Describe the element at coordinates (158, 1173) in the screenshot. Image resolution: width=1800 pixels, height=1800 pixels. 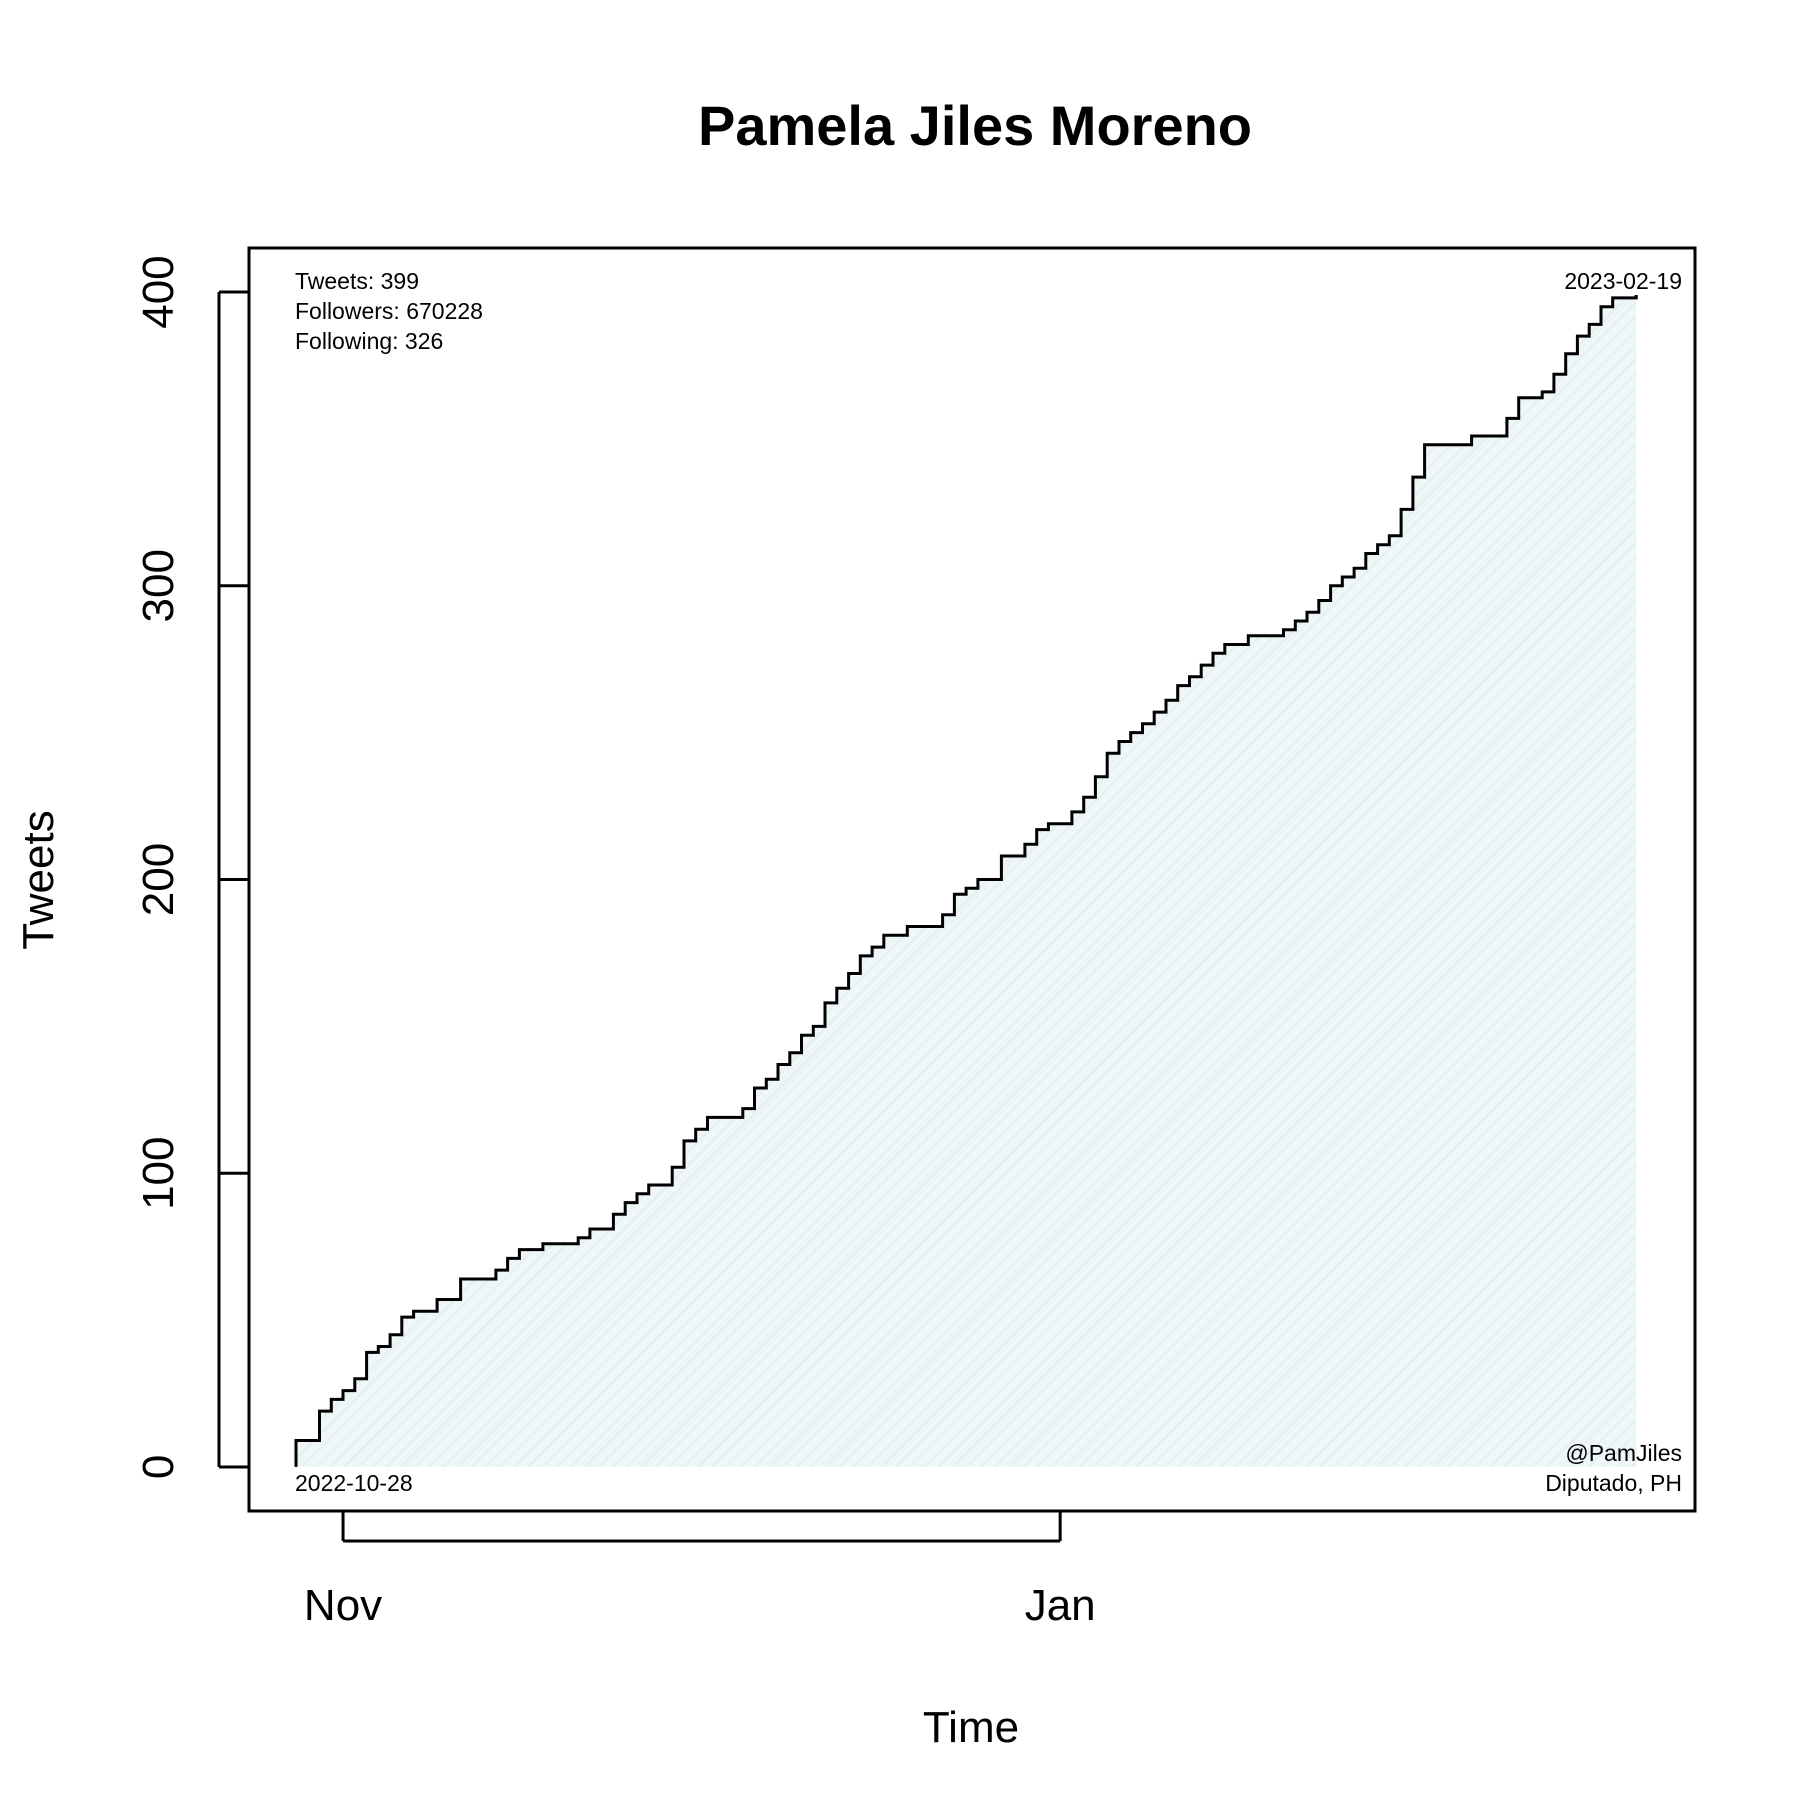
I see `y-tick-label: 100` at that location.